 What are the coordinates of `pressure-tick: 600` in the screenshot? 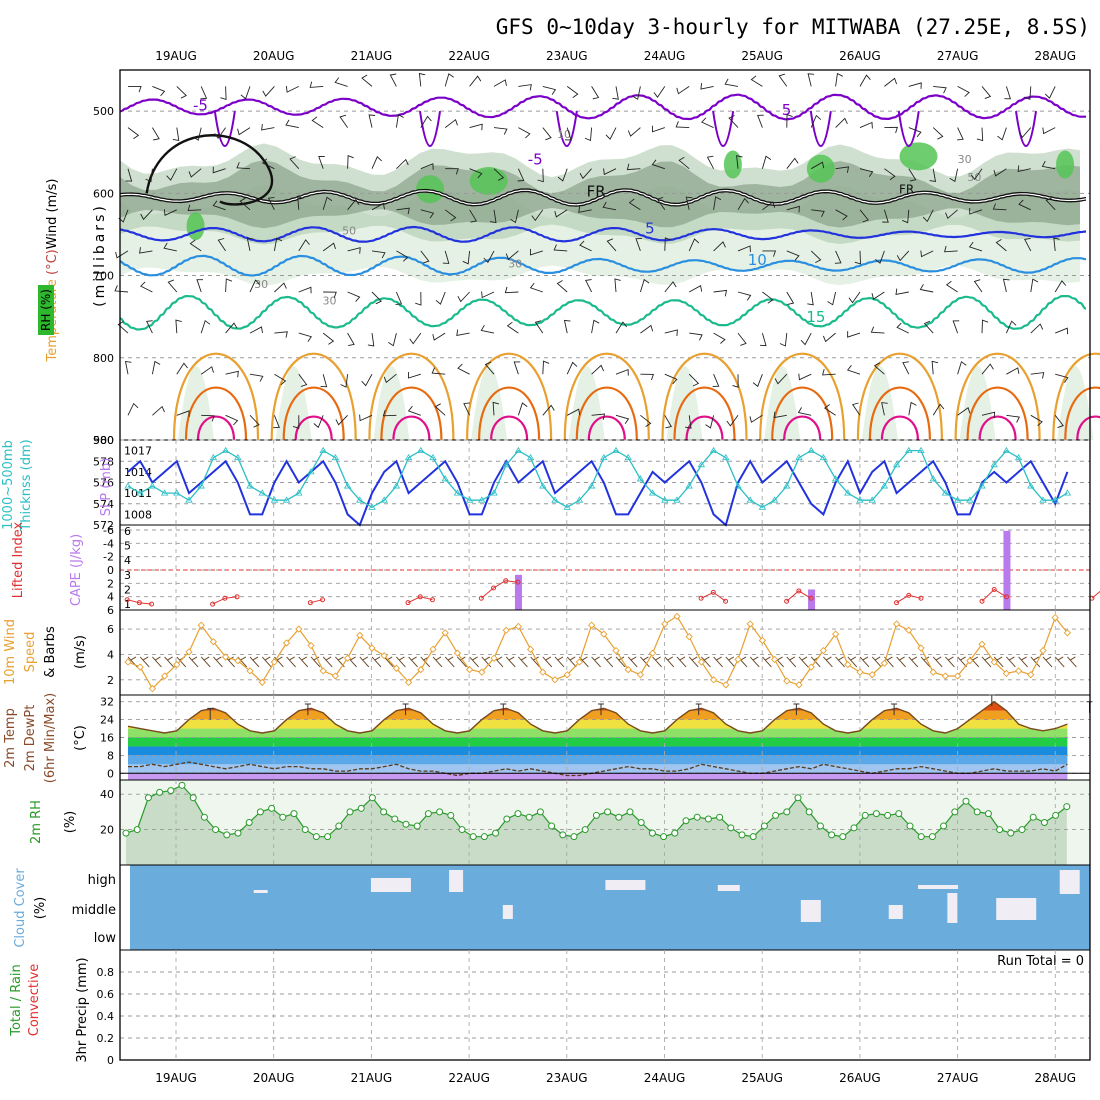 It's located at (103, 193).